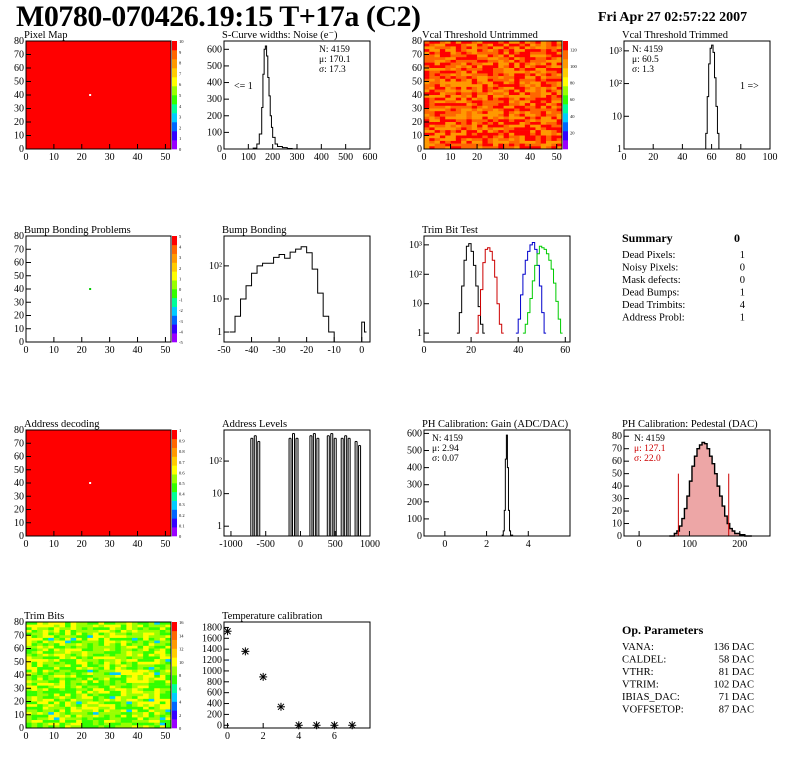 Image resolution: width=796 pixels, height=772 pixels. I want to click on y-tick-label: 200, so click(414, 502).